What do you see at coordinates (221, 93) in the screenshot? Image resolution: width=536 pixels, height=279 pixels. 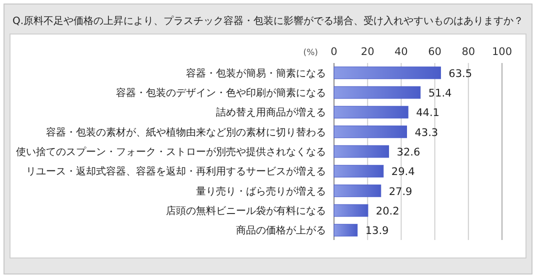 I see `y-tick-label: 容器・包装のデザイン・色や印刷が簡素になる` at bounding box center [221, 93].